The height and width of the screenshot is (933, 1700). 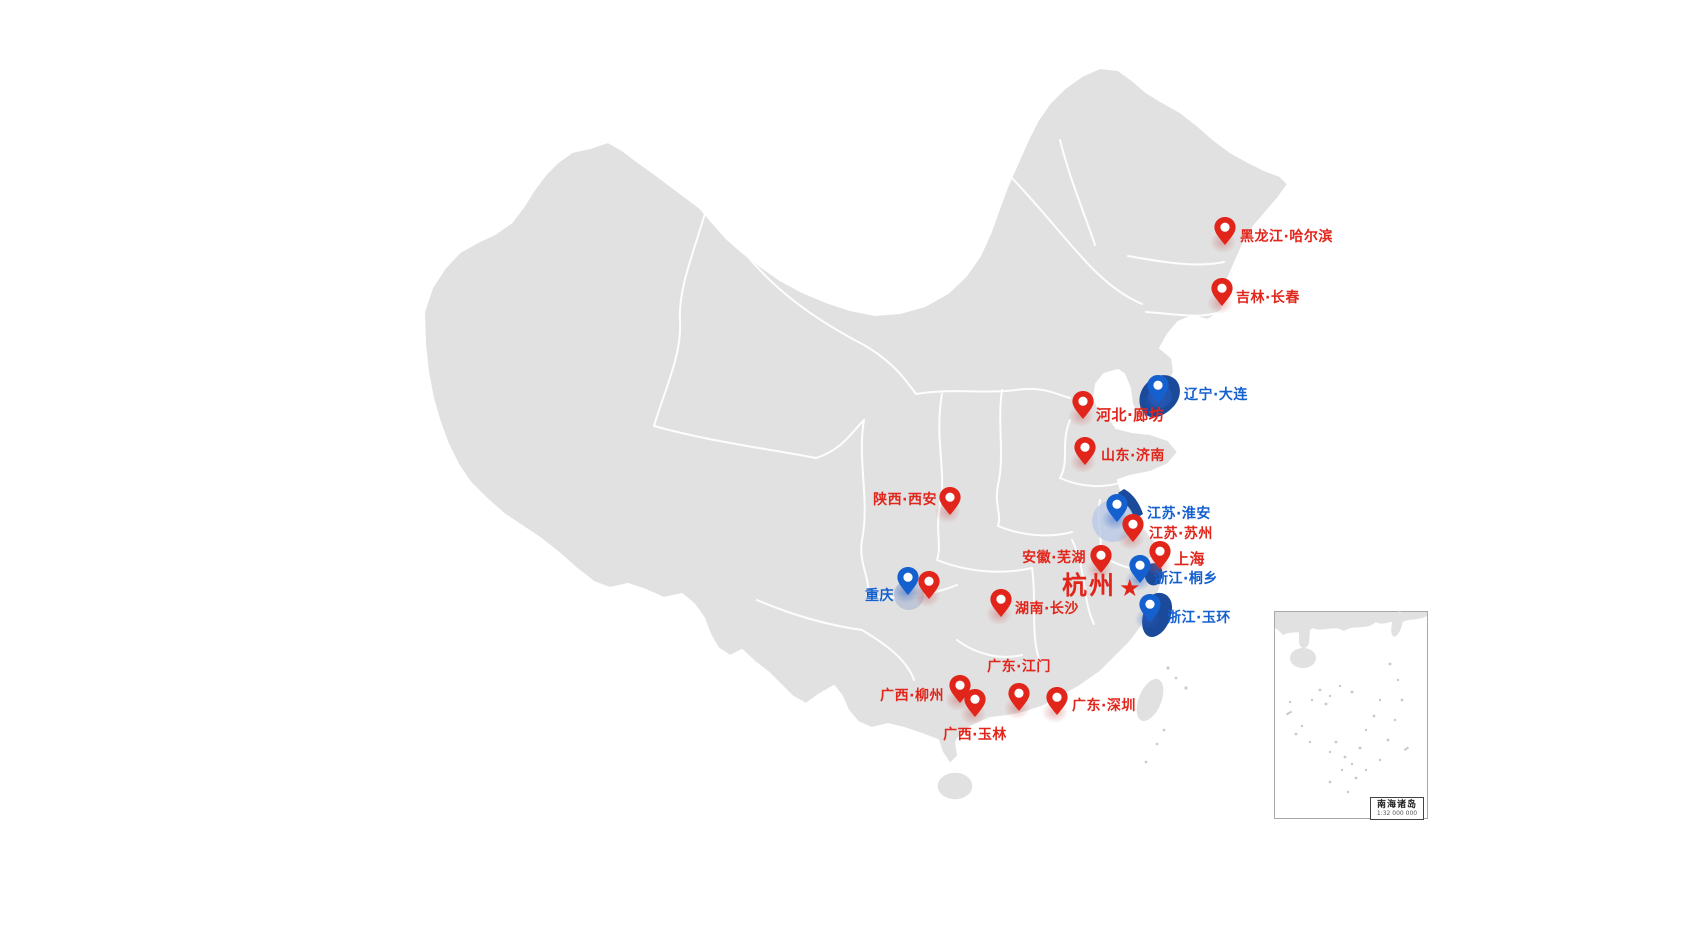 What do you see at coordinates (1396, 805) in the screenshot?
I see `inset-title: 南海诸岛` at bounding box center [1396, 805].